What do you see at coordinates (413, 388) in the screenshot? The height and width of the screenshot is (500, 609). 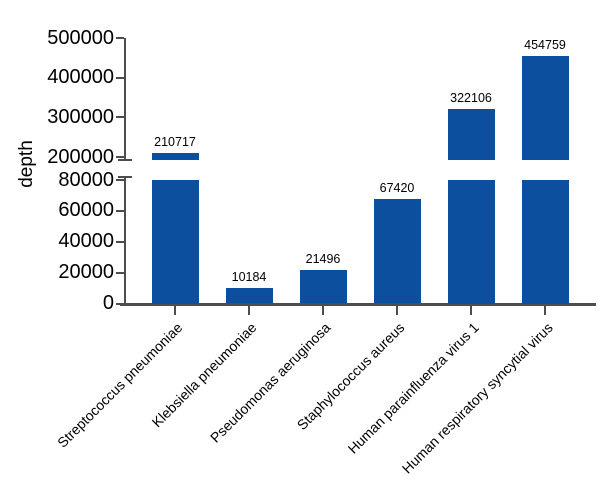 I see `x-tick-label: Human parainfluenza virus 1` at bounding box center [413, 388].